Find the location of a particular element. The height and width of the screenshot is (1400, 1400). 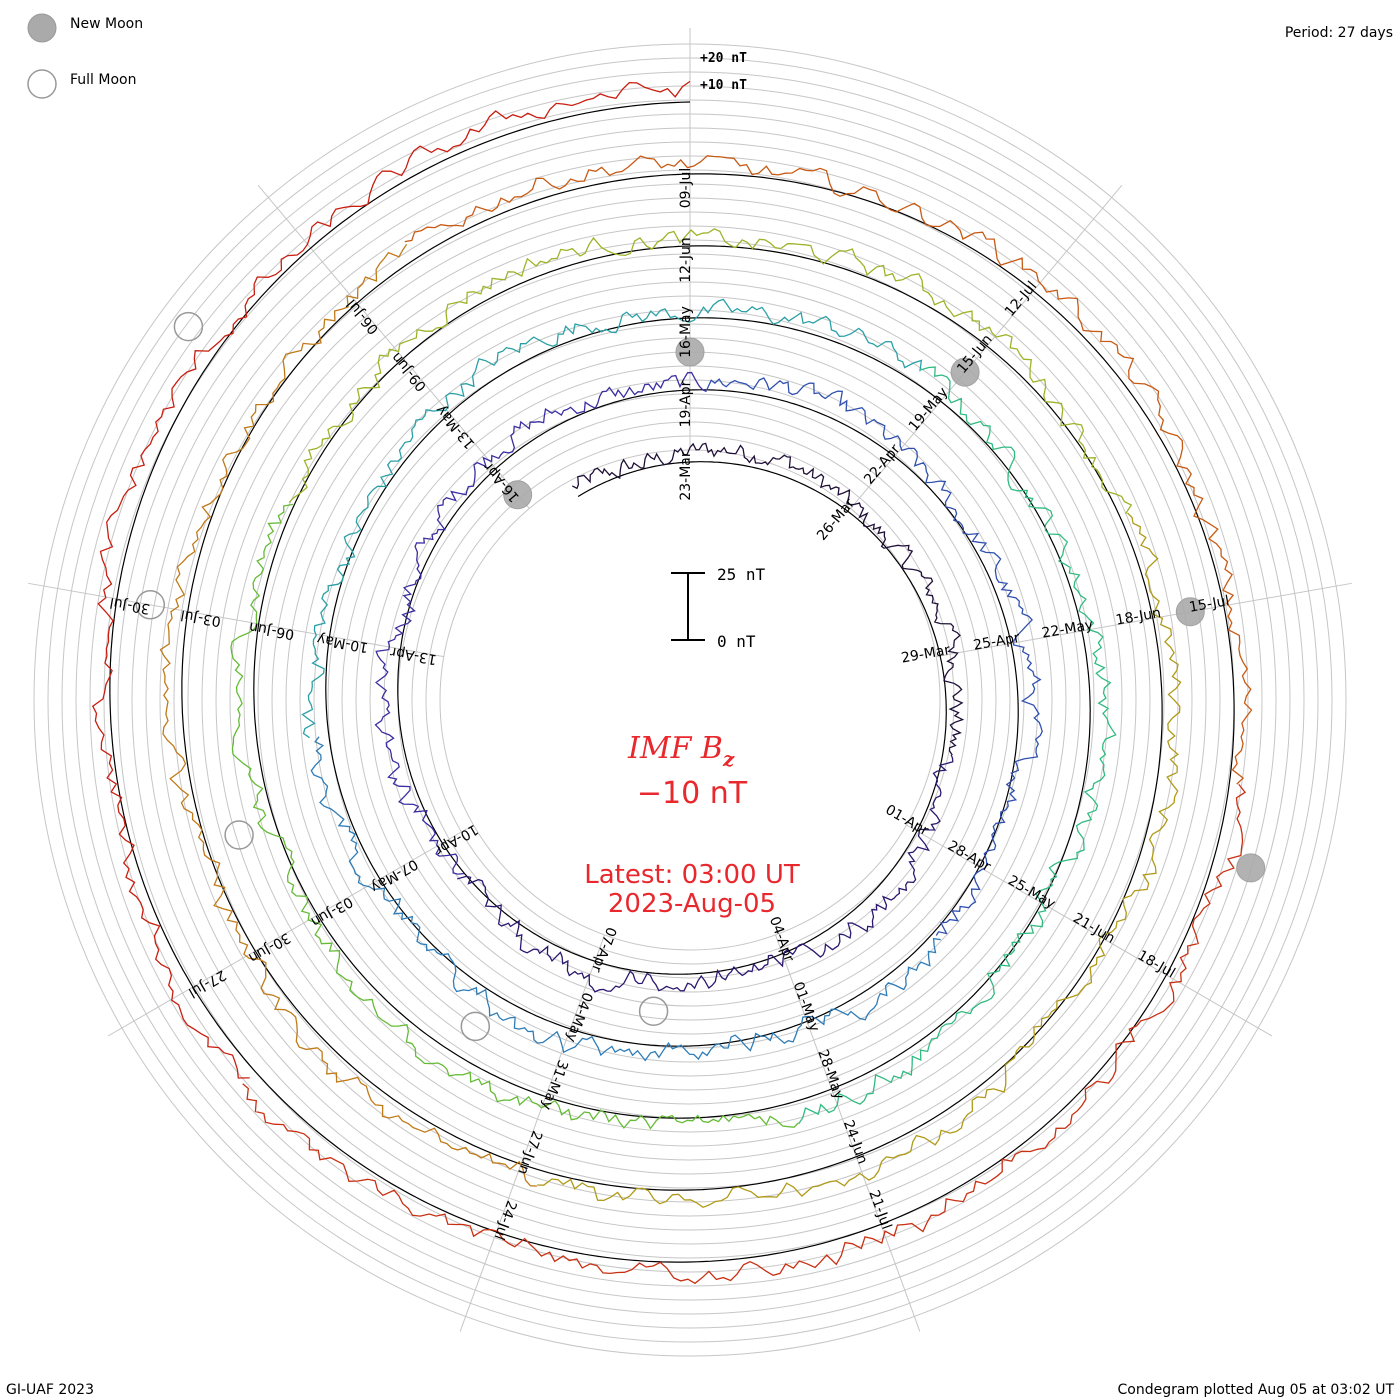

footer-right: Condegram plotted Aug 05 at 03:02 UT is located at coordinates (1256, 1390).